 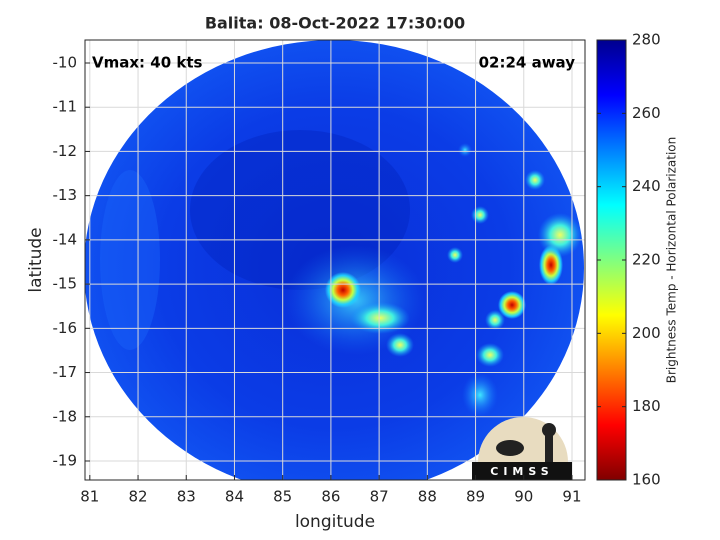 What do you see at coordinates (186, 497) in the screenshot?
I see `x-tick-label: 83` at bounding box center [186, 497].